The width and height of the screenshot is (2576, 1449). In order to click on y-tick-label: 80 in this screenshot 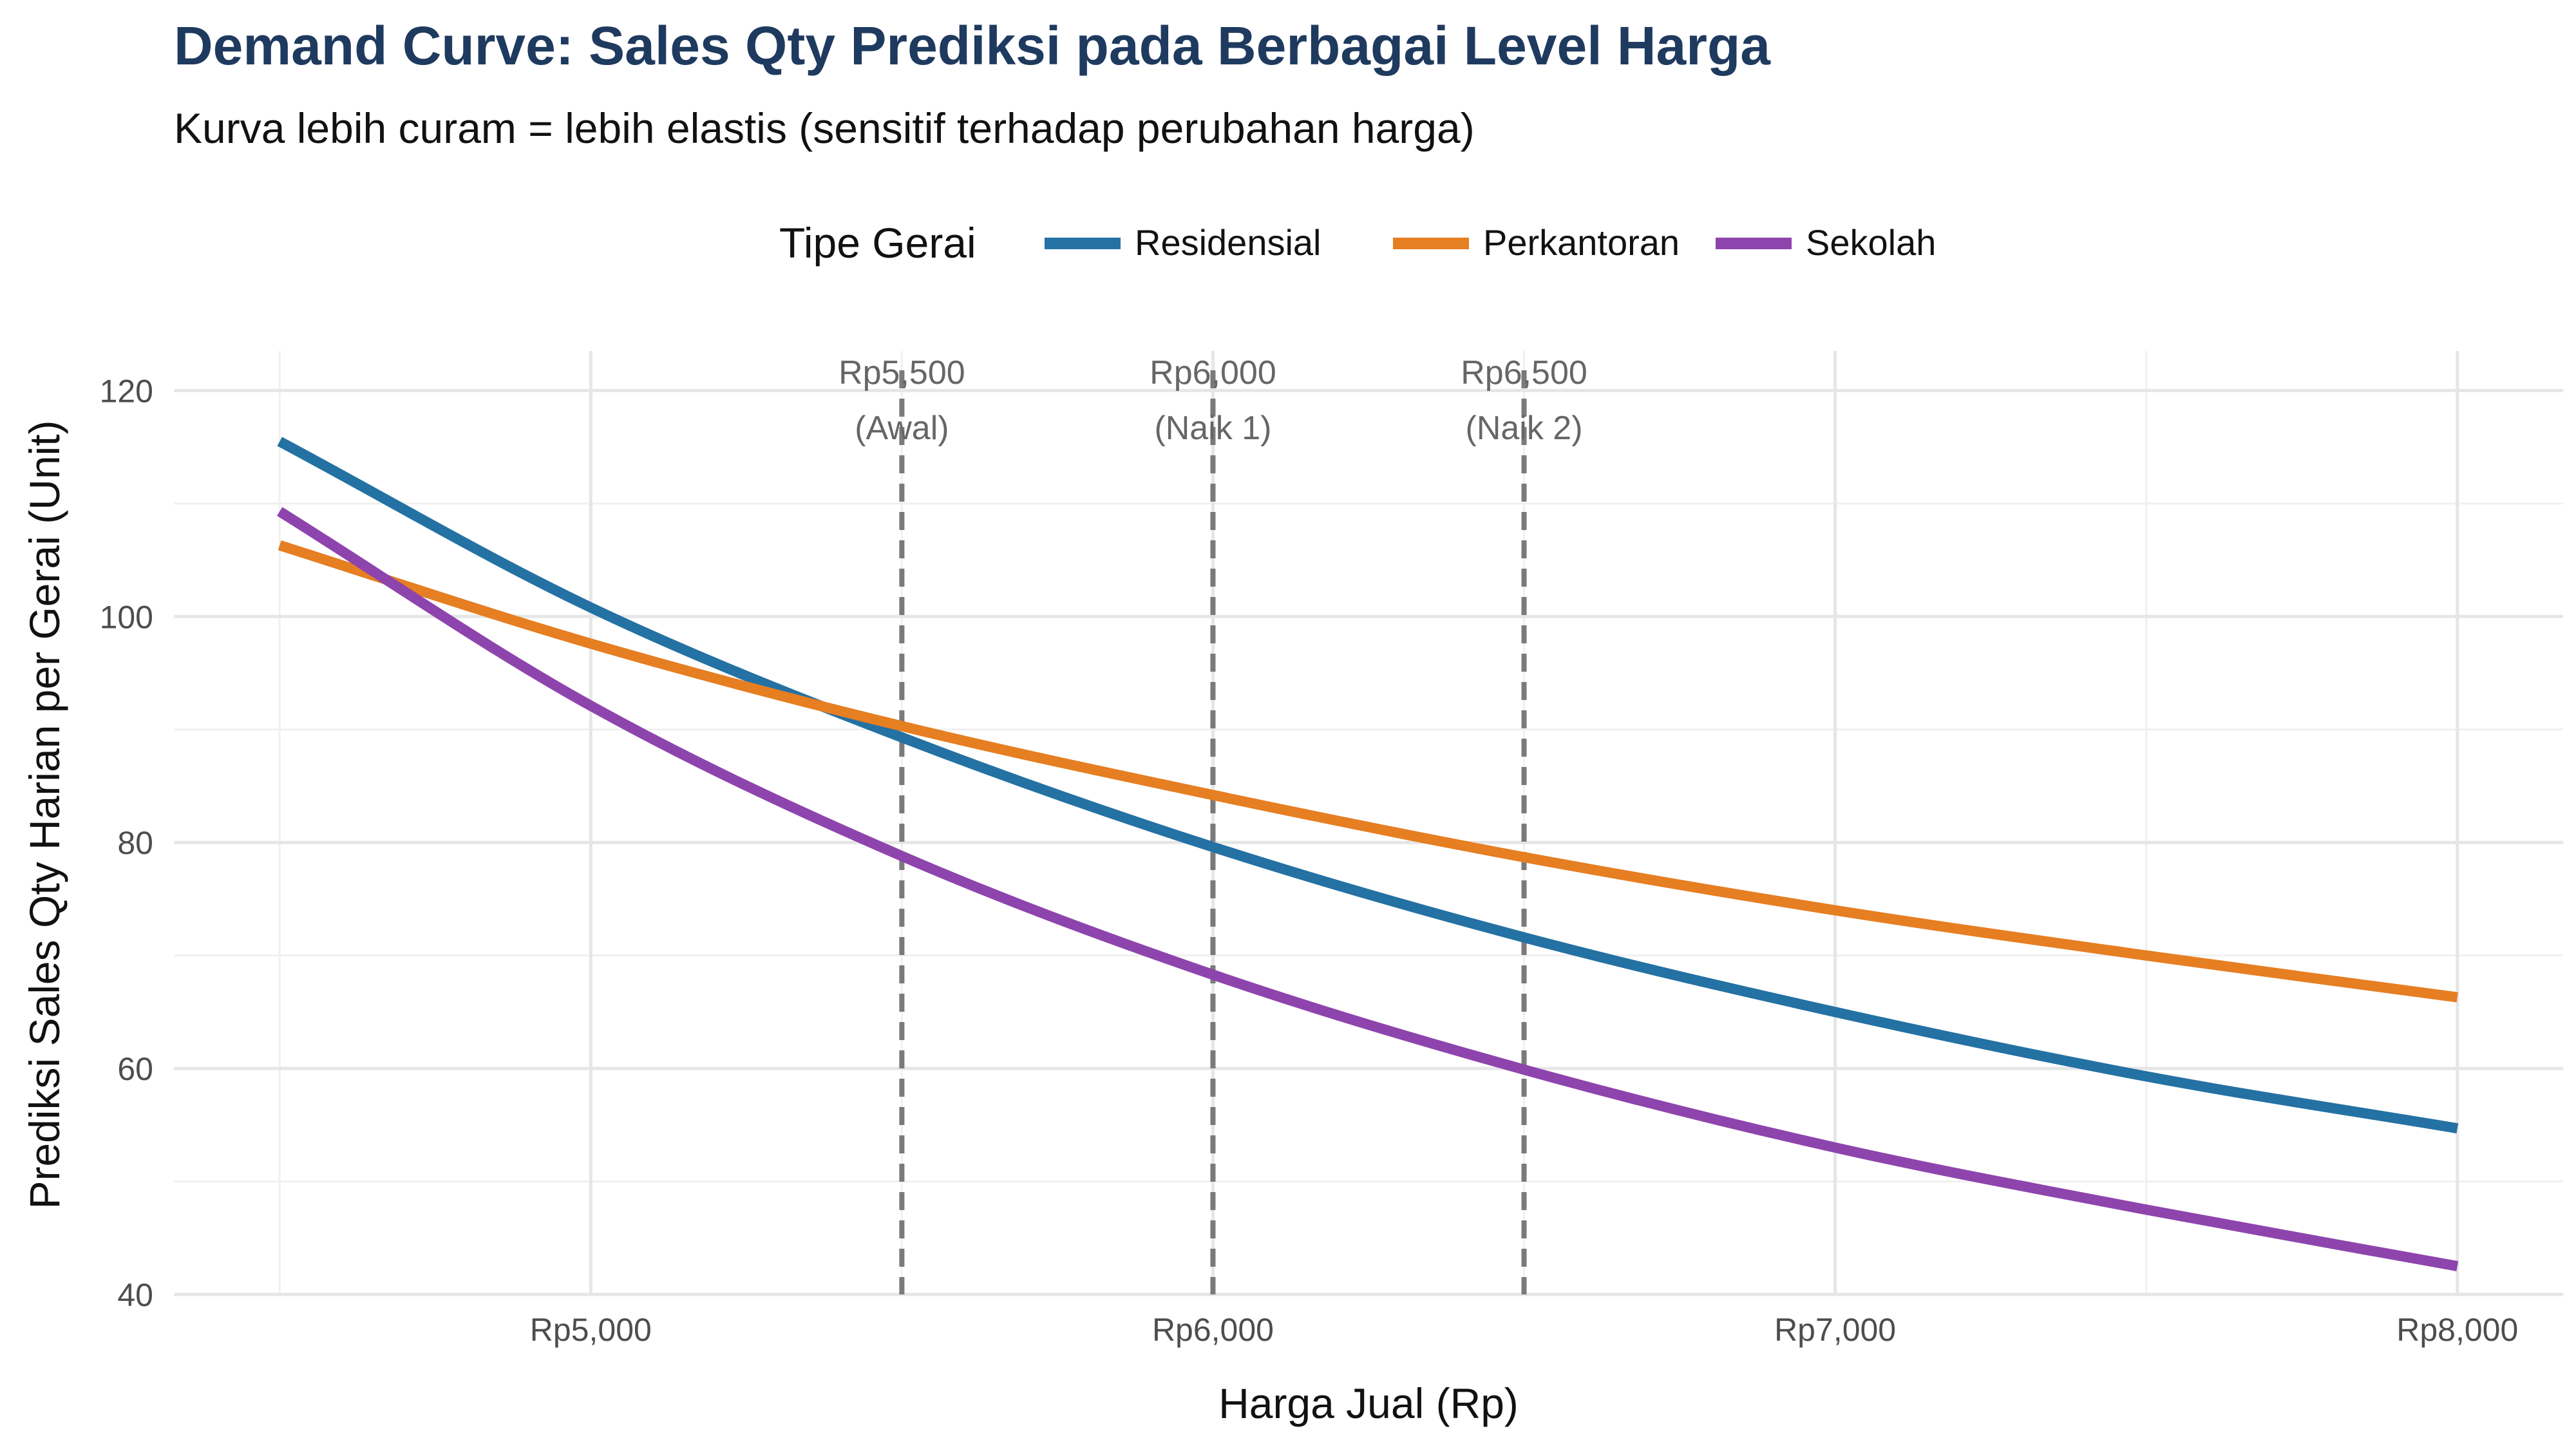, I will do `click(135, 843)`.